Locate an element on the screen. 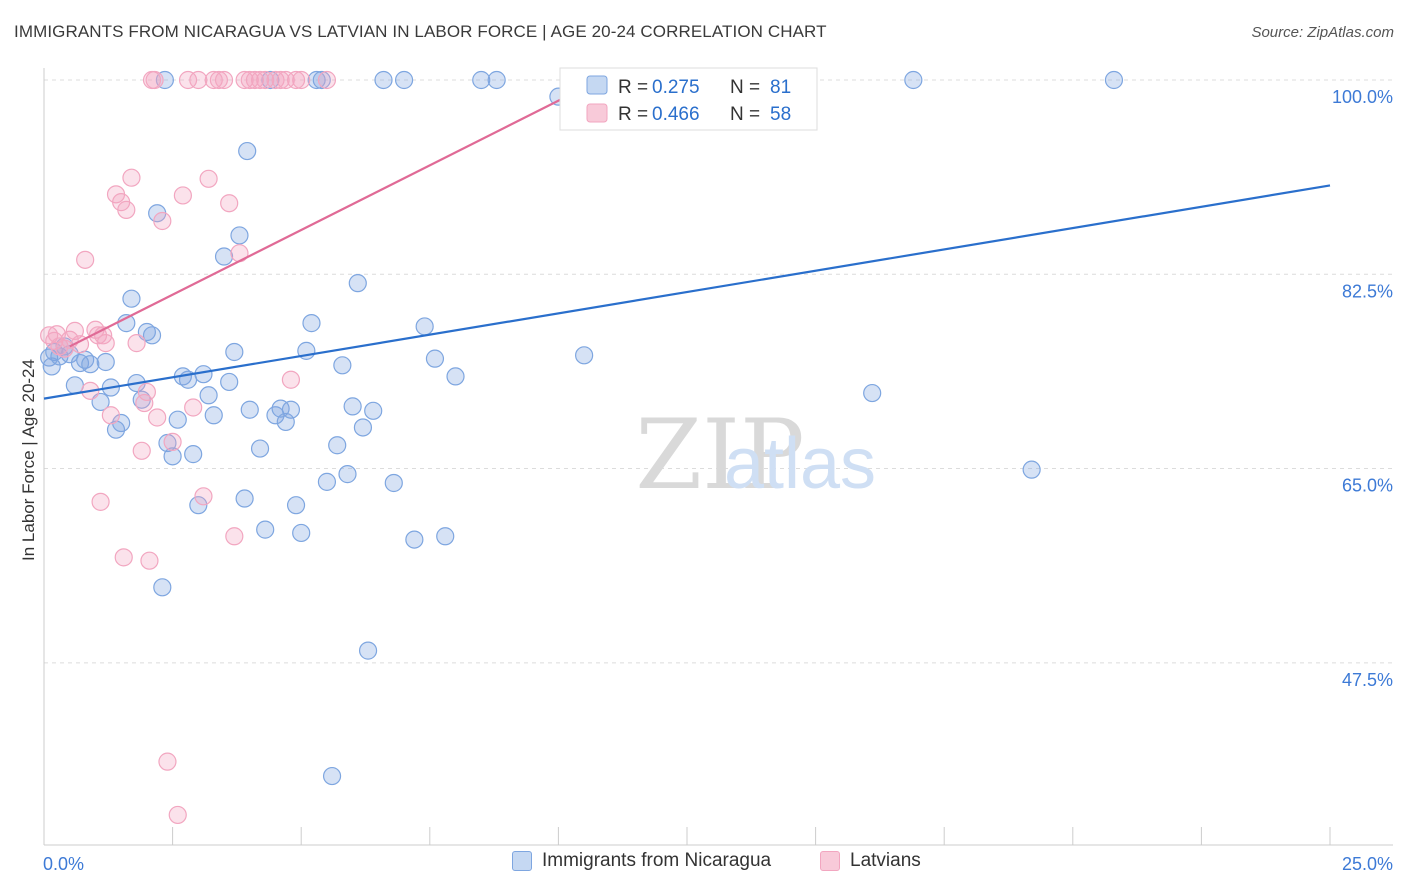  y-tick-label-3: 47.5% is located at coordinates (1367, 680).